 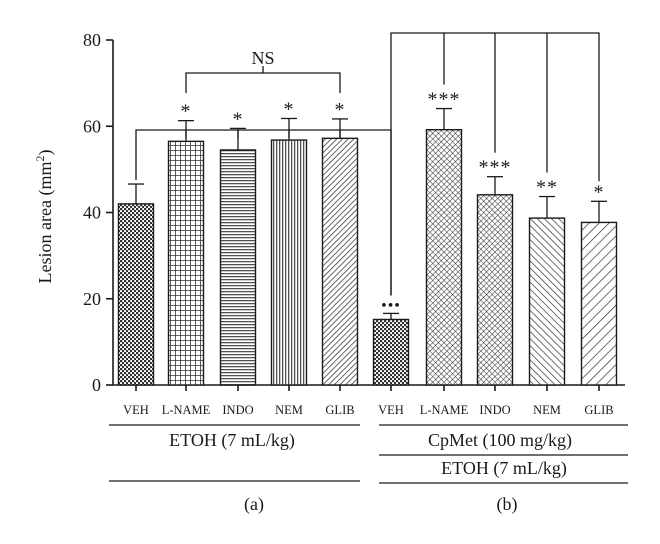 What do you see at coordinates (254, 504) in the screenshot?
I see `panel-a-label: (a)` at bounding box center [254, 504].